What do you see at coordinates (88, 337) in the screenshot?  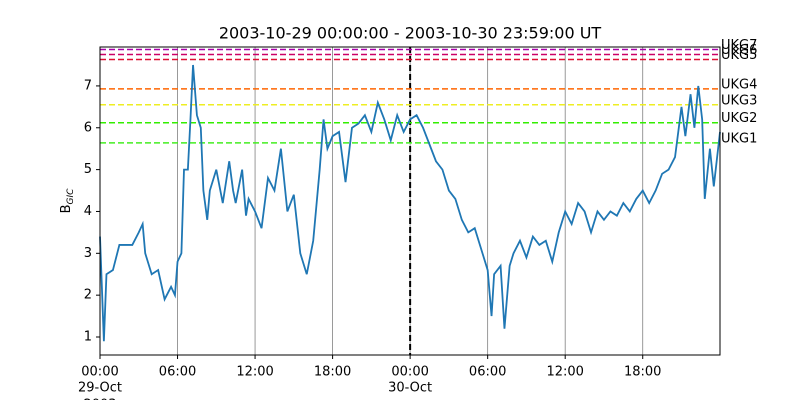 I see `y-tick-label: 1` at bounding box center [88, 337].